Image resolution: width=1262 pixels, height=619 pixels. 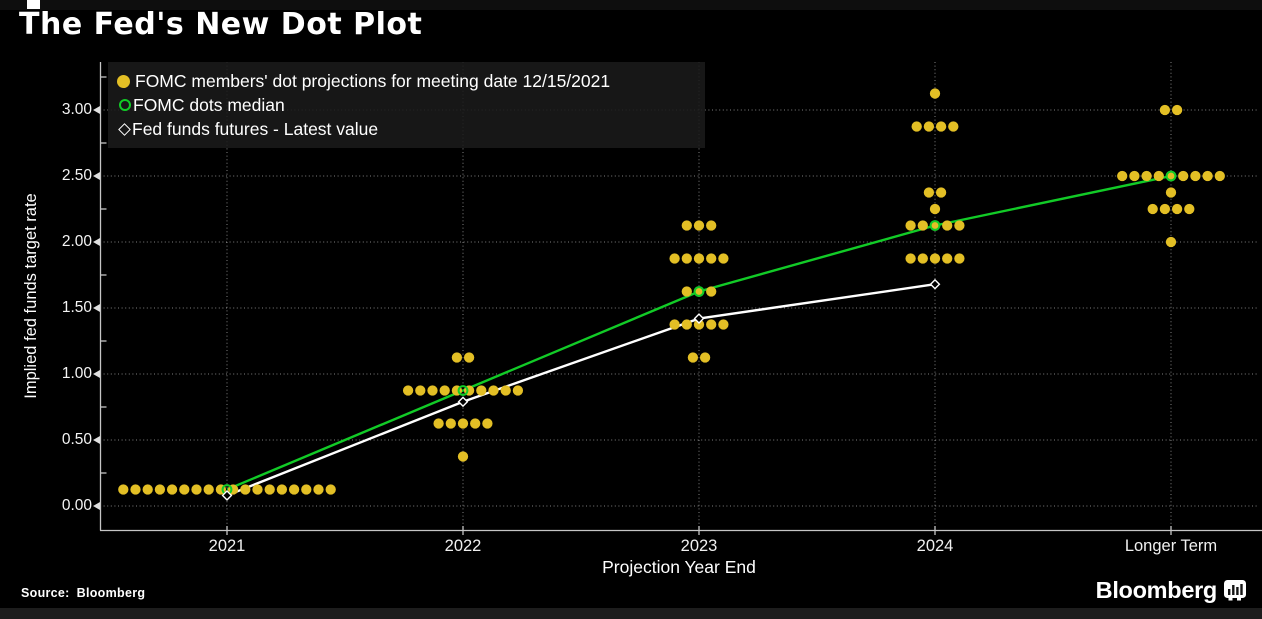 I want to click on y-tick-label: 0.00, so click(x=54, y=506).